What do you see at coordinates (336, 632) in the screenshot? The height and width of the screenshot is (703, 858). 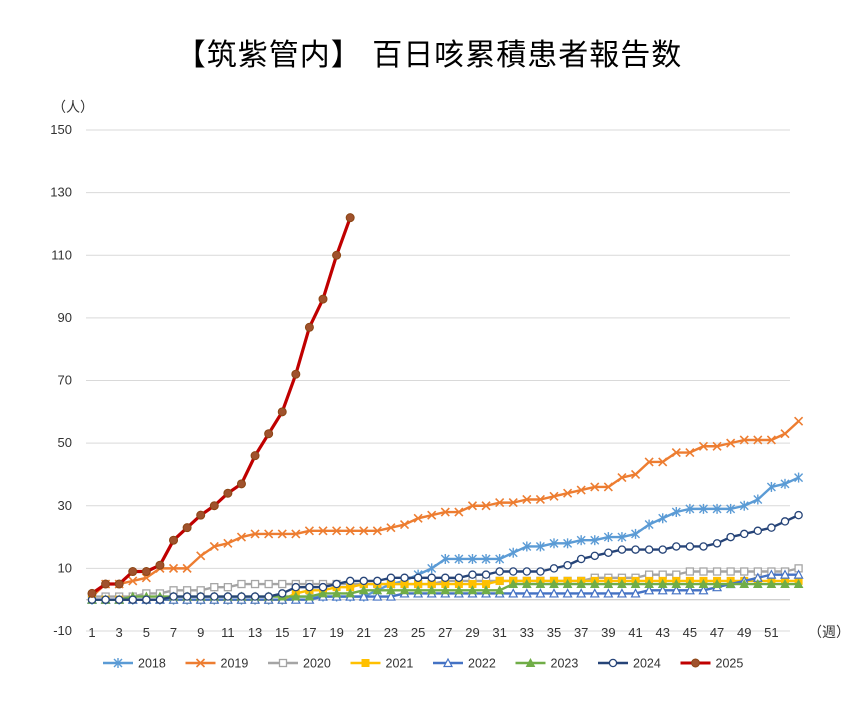 I see `x-tick-label: 19` at bounding box center [336, 632].